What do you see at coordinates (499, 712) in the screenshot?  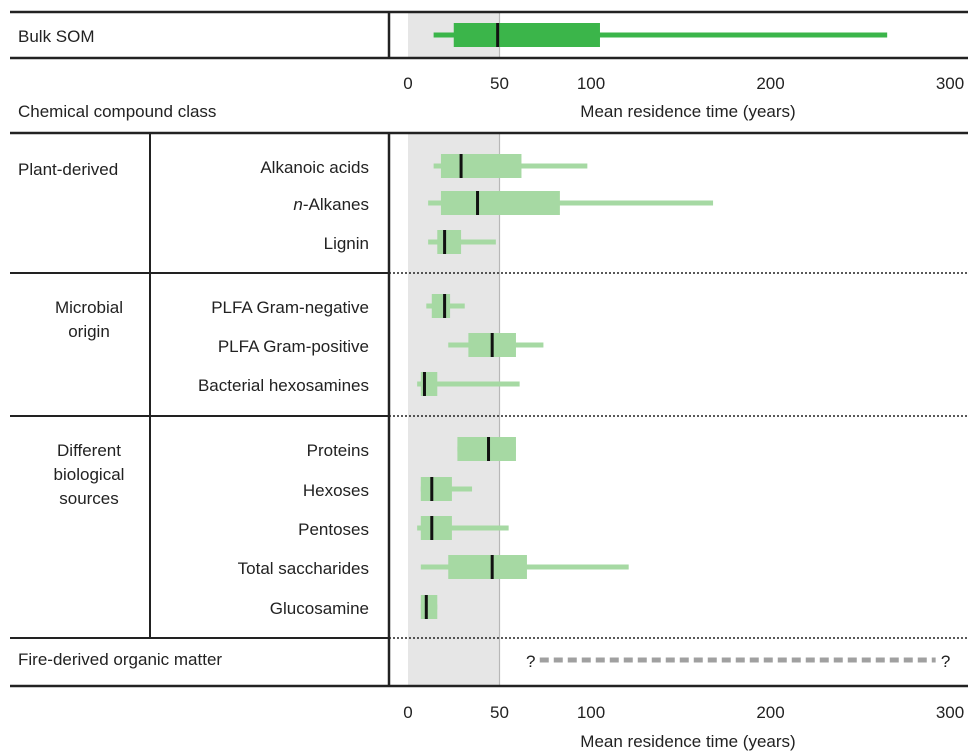 I see `tick-label-bottom: 50` at bounding box center [499, 712].